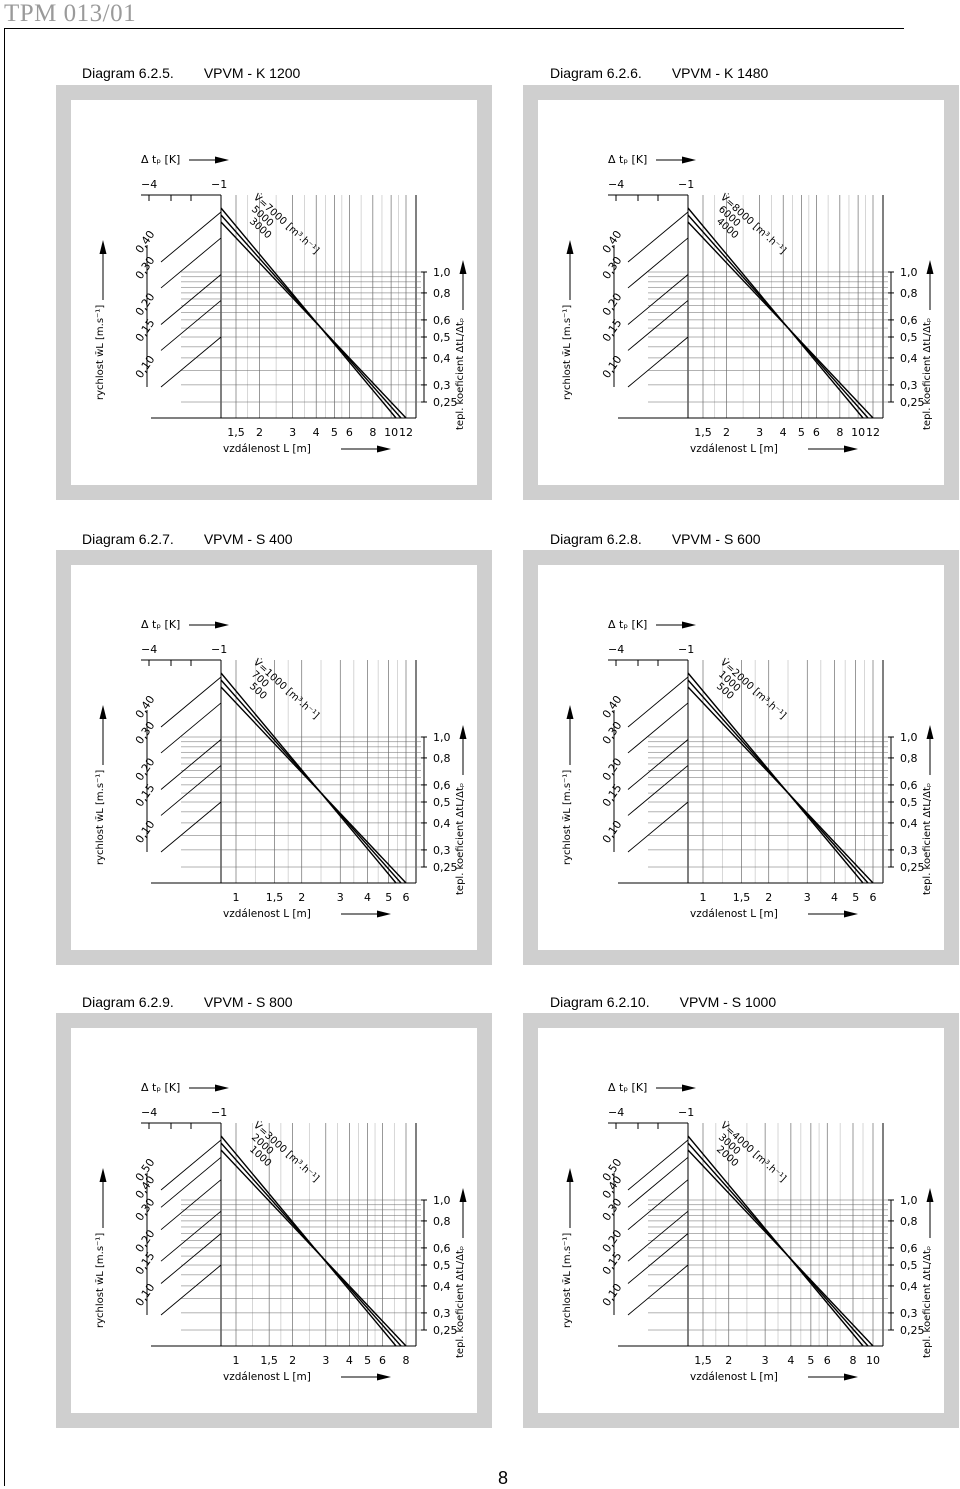 The height and width of the screenshot is (1489, 960). I want to click on frame-left-line, so click(4, 757).